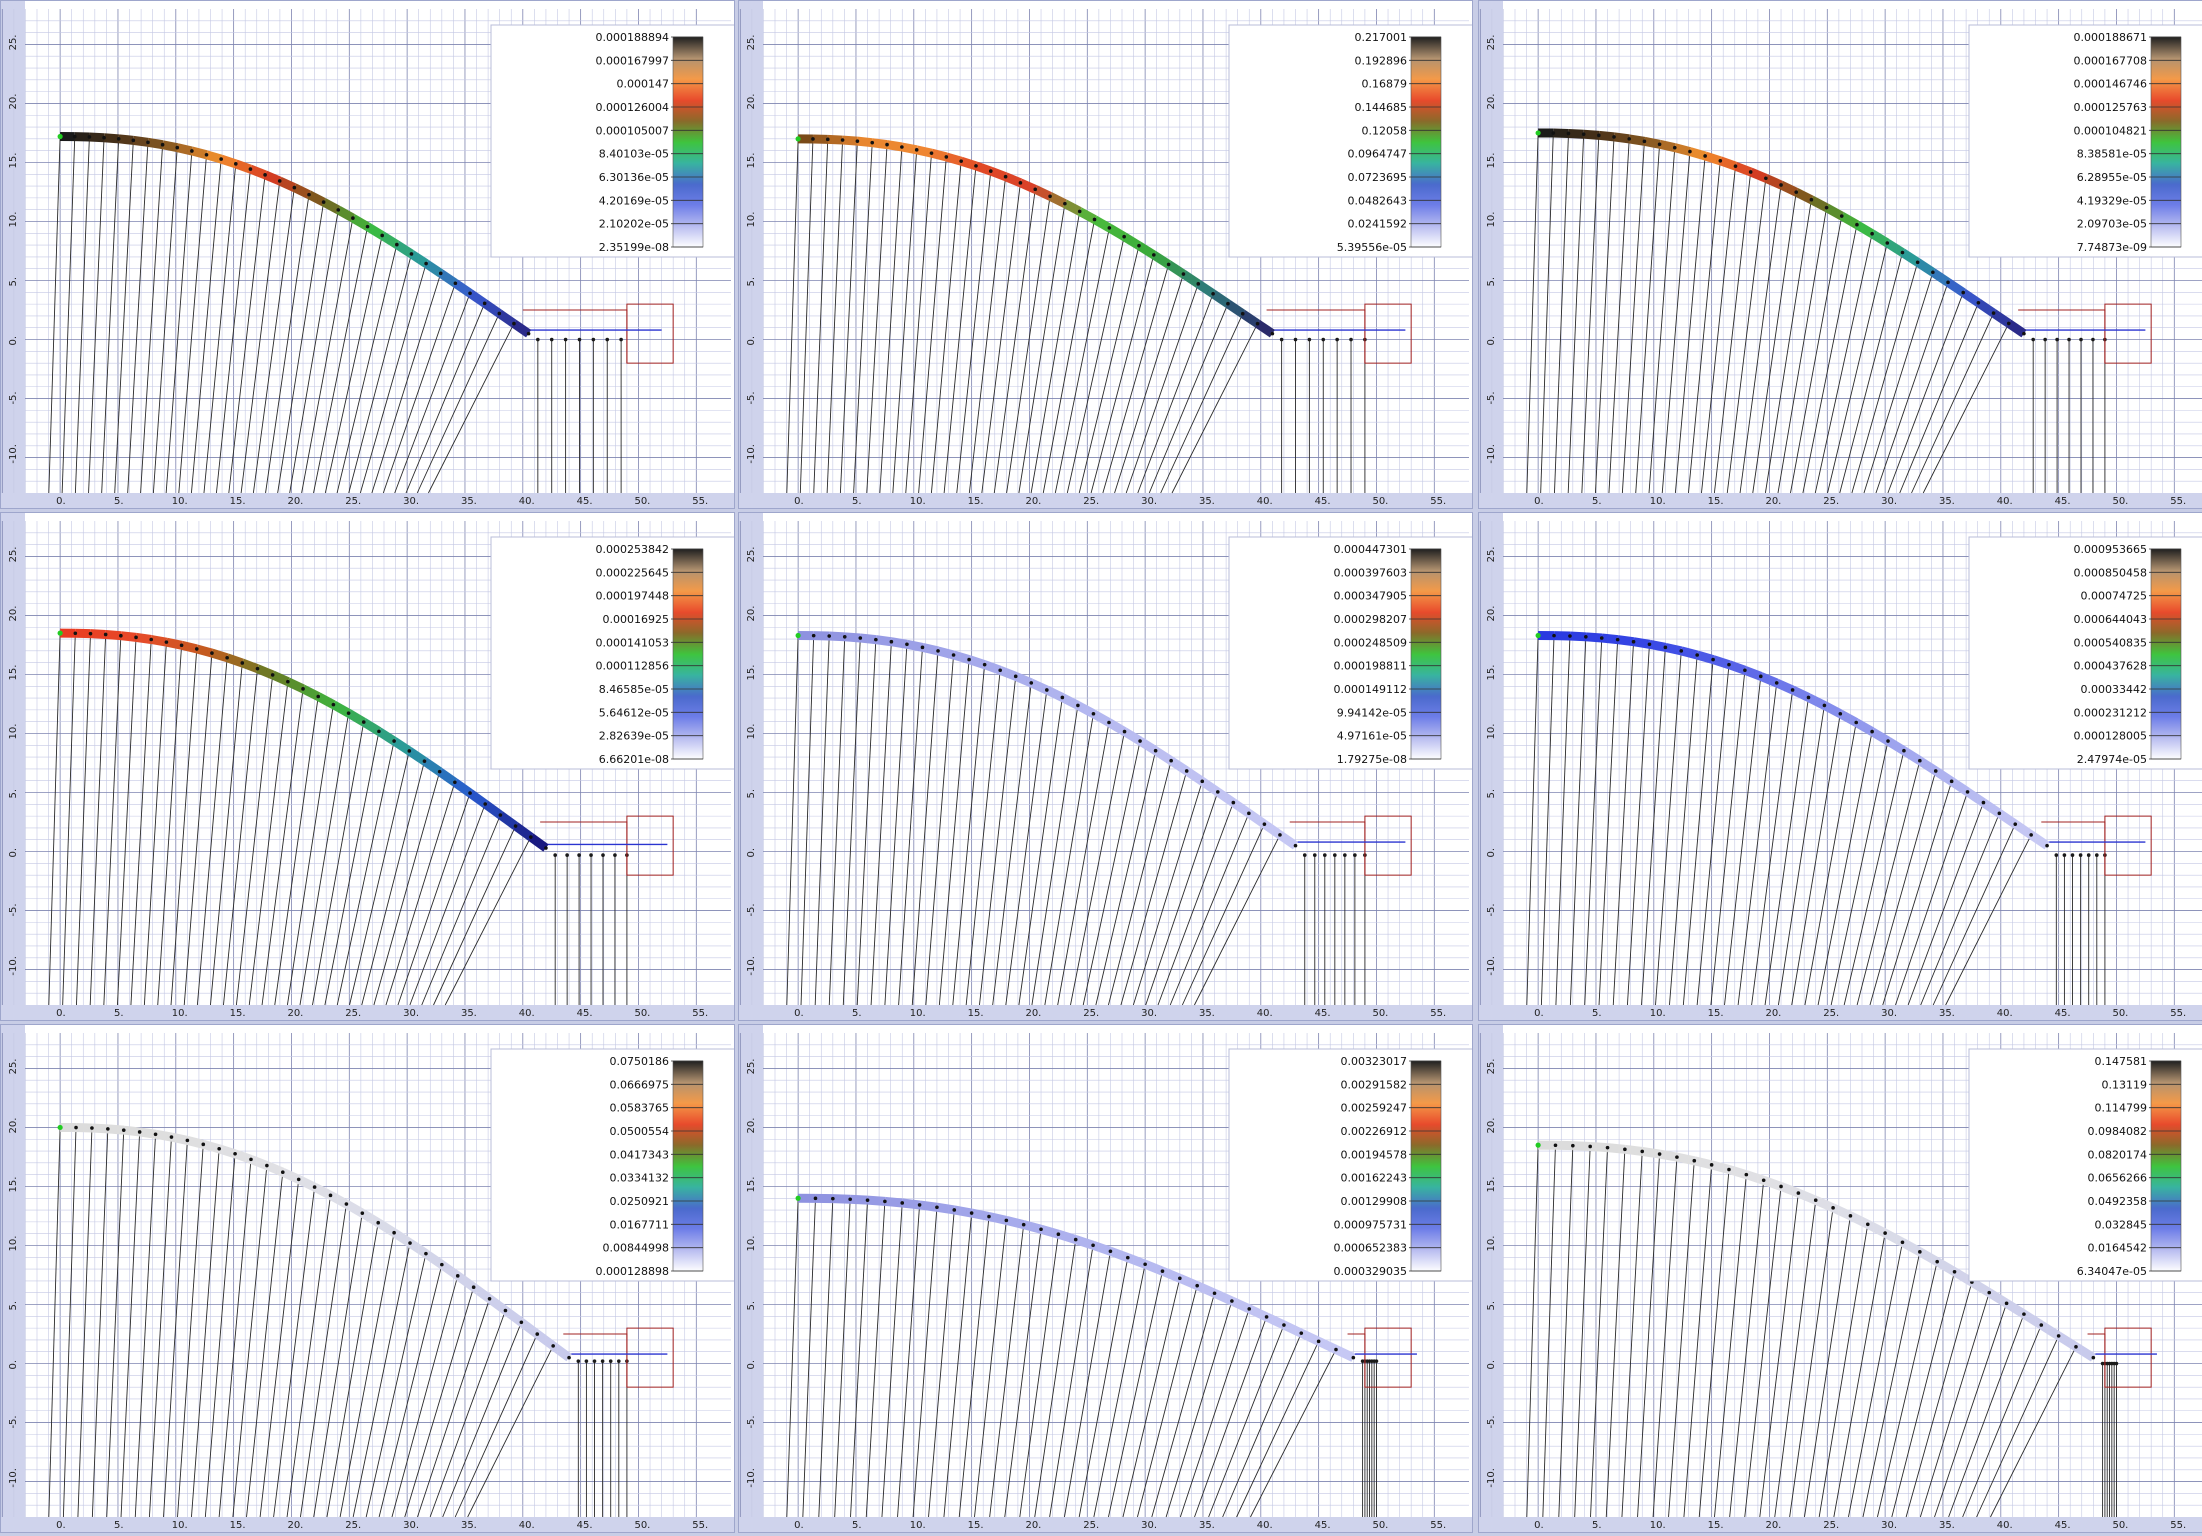 The image size is (2202, 1536). What do you see at coordinates (1370, 549) in the screenshot?
I see `colorbar-label: 0.000447301` at bounding box center [1370, 549].